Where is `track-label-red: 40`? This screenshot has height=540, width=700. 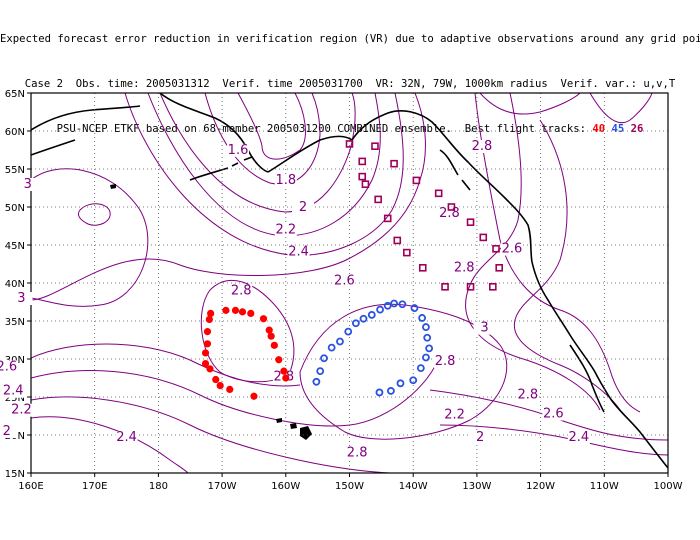 track-label-red: 40 is located at coordinates (599, 129).